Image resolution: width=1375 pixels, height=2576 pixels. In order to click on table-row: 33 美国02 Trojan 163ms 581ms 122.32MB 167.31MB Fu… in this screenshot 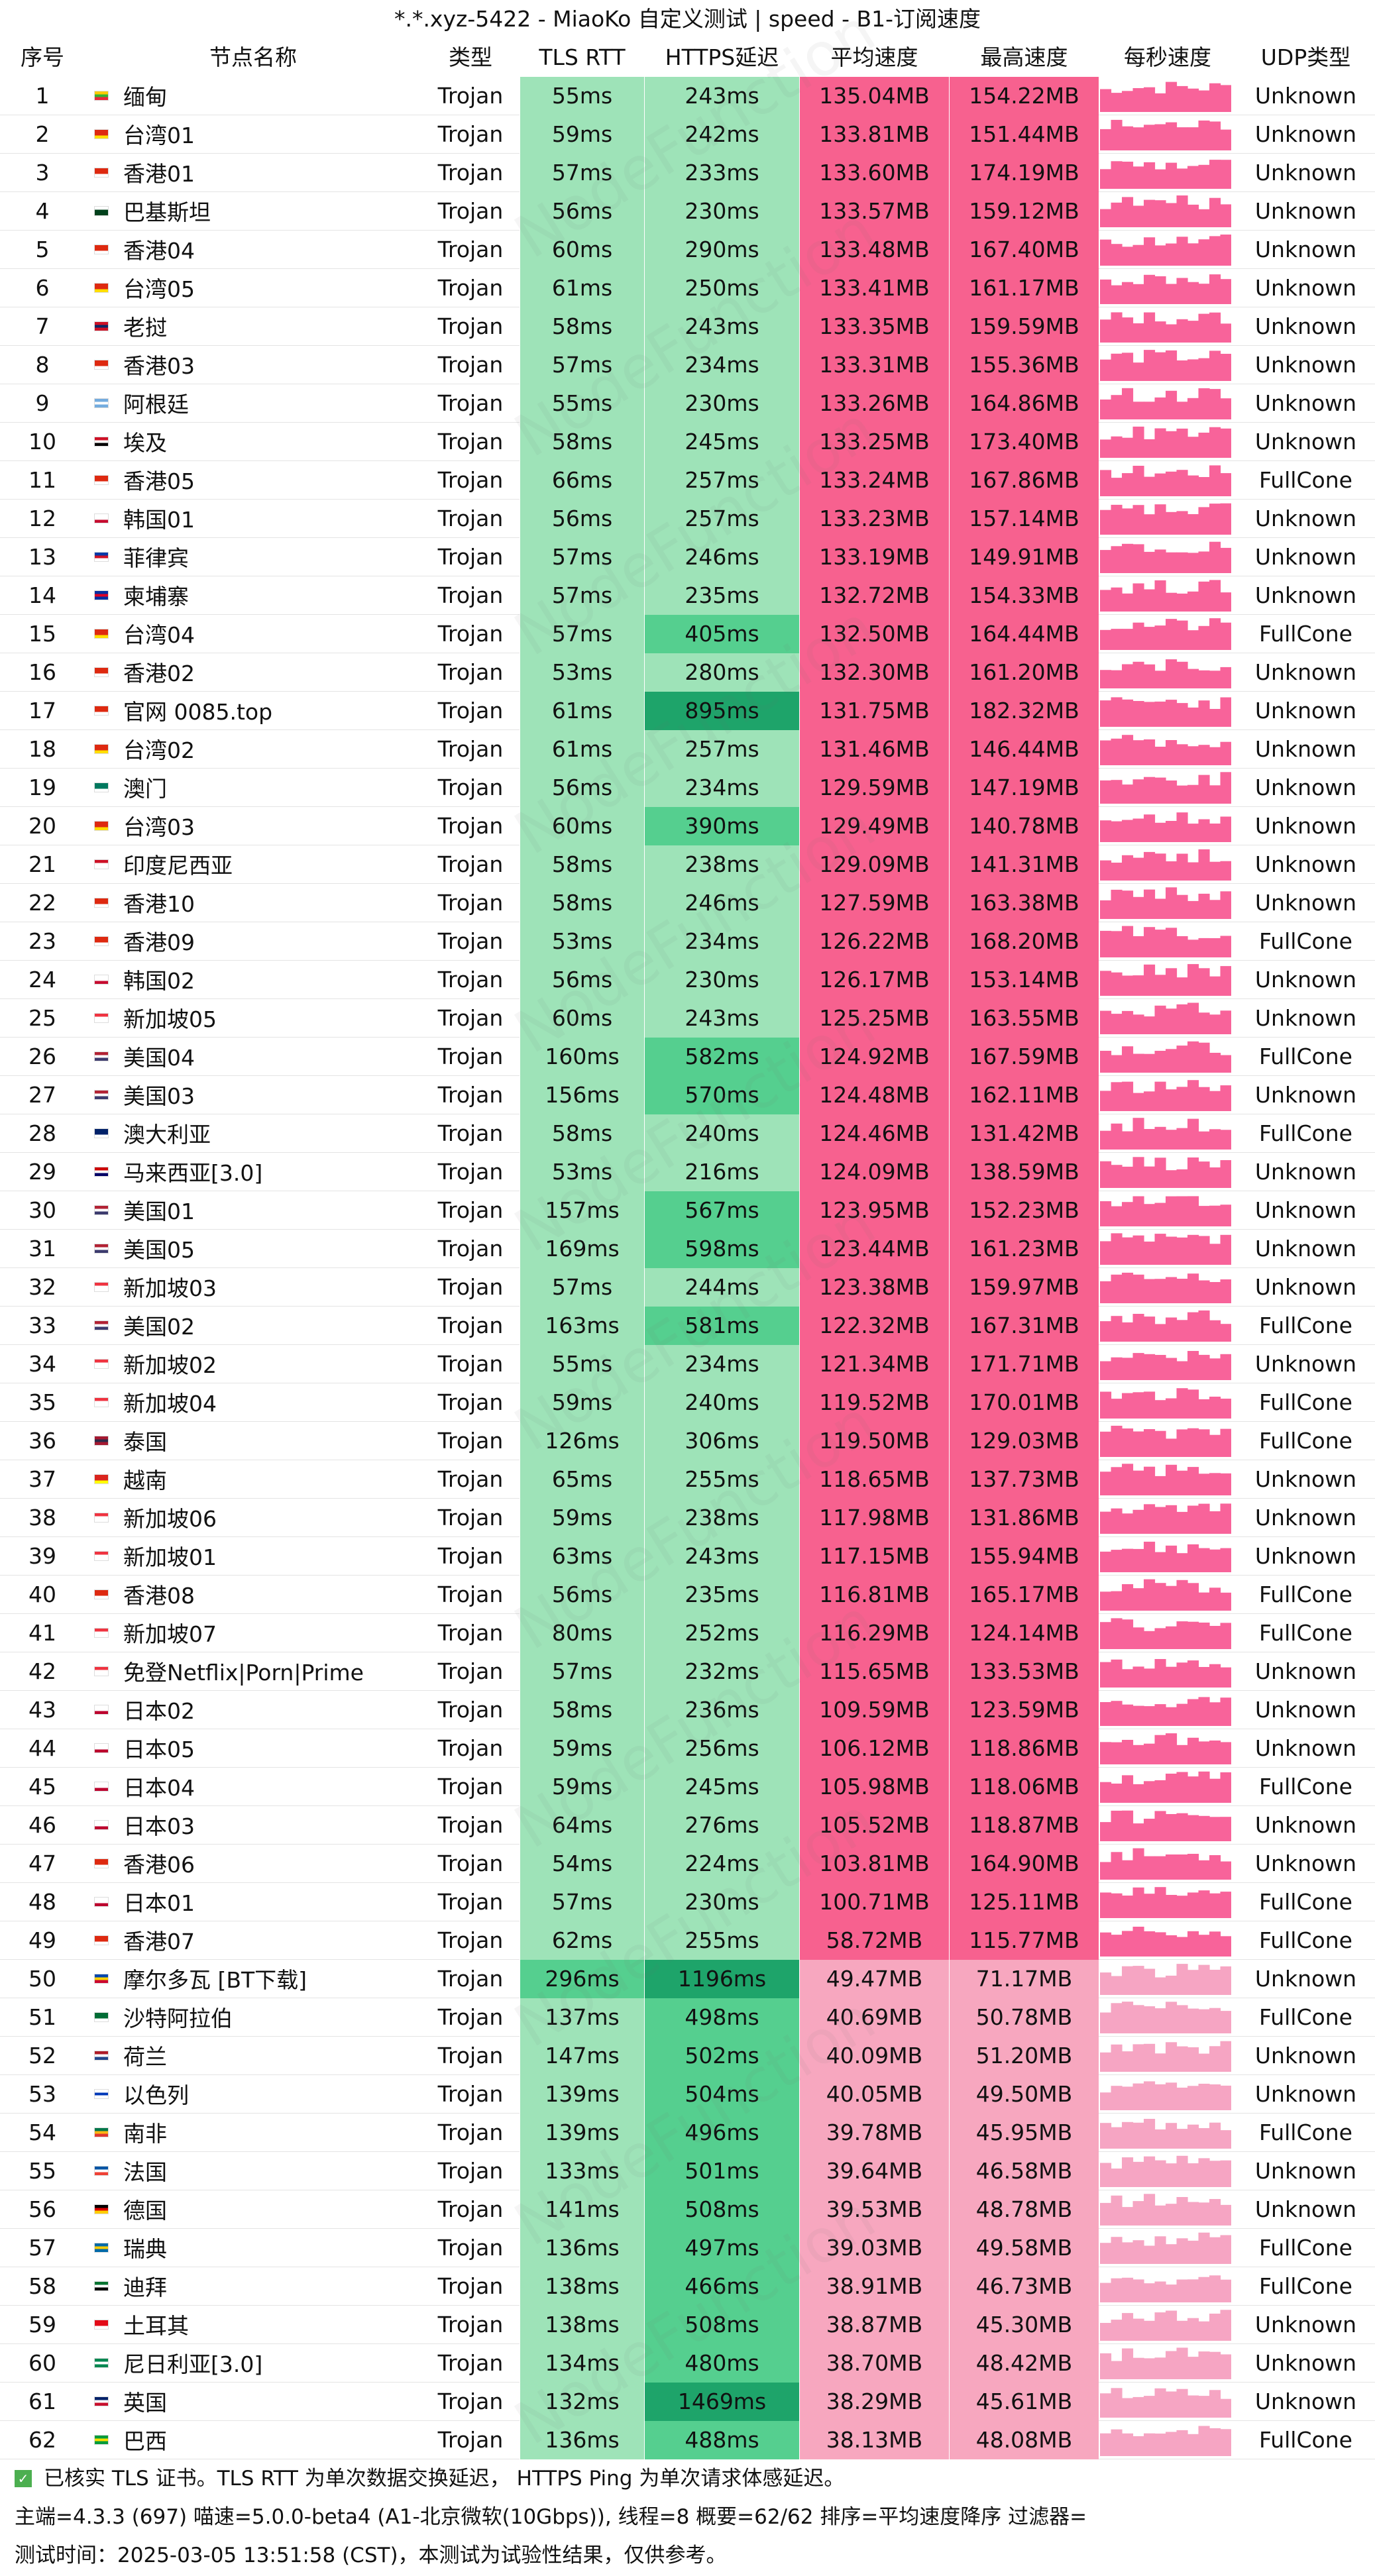, I will do `click(687, 1326)`.